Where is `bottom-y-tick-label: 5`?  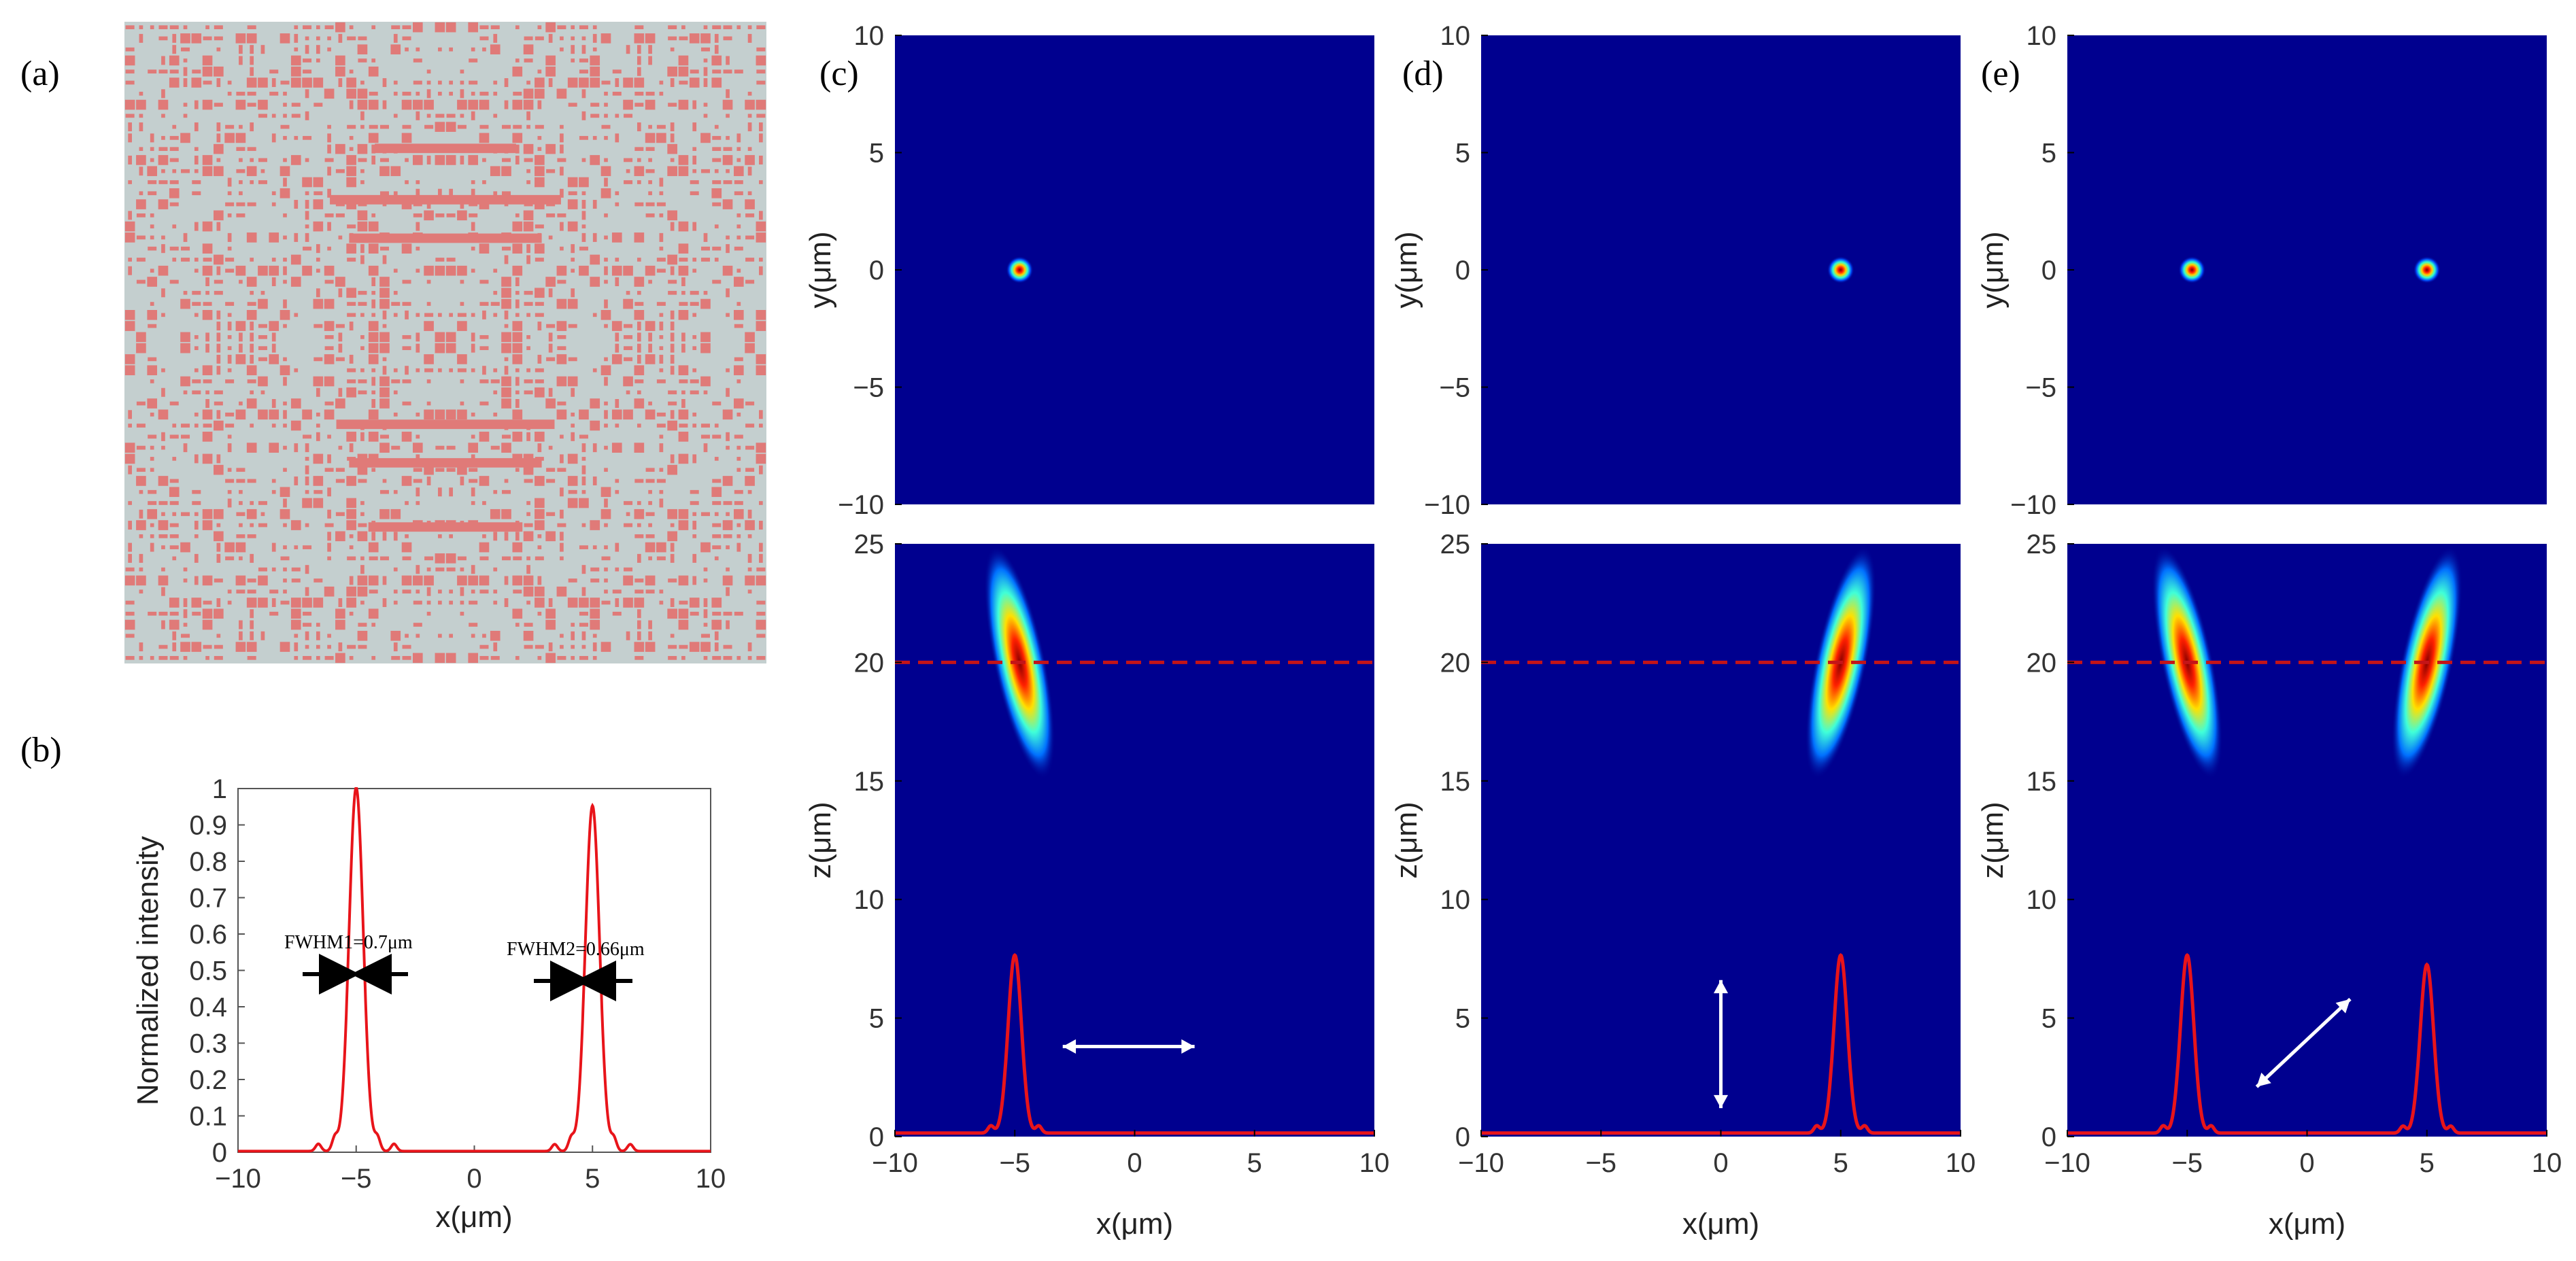 bottom-y-tick-label: 5 is located at coordinates (1462, 1019).